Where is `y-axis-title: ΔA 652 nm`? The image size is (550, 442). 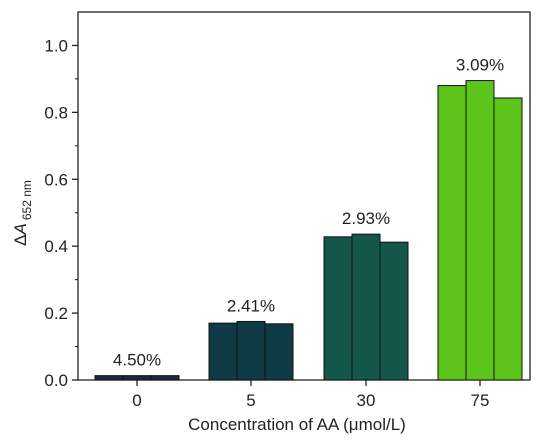 y-axis-title: ΔA 652 nm is located at coordinates (22, 213).